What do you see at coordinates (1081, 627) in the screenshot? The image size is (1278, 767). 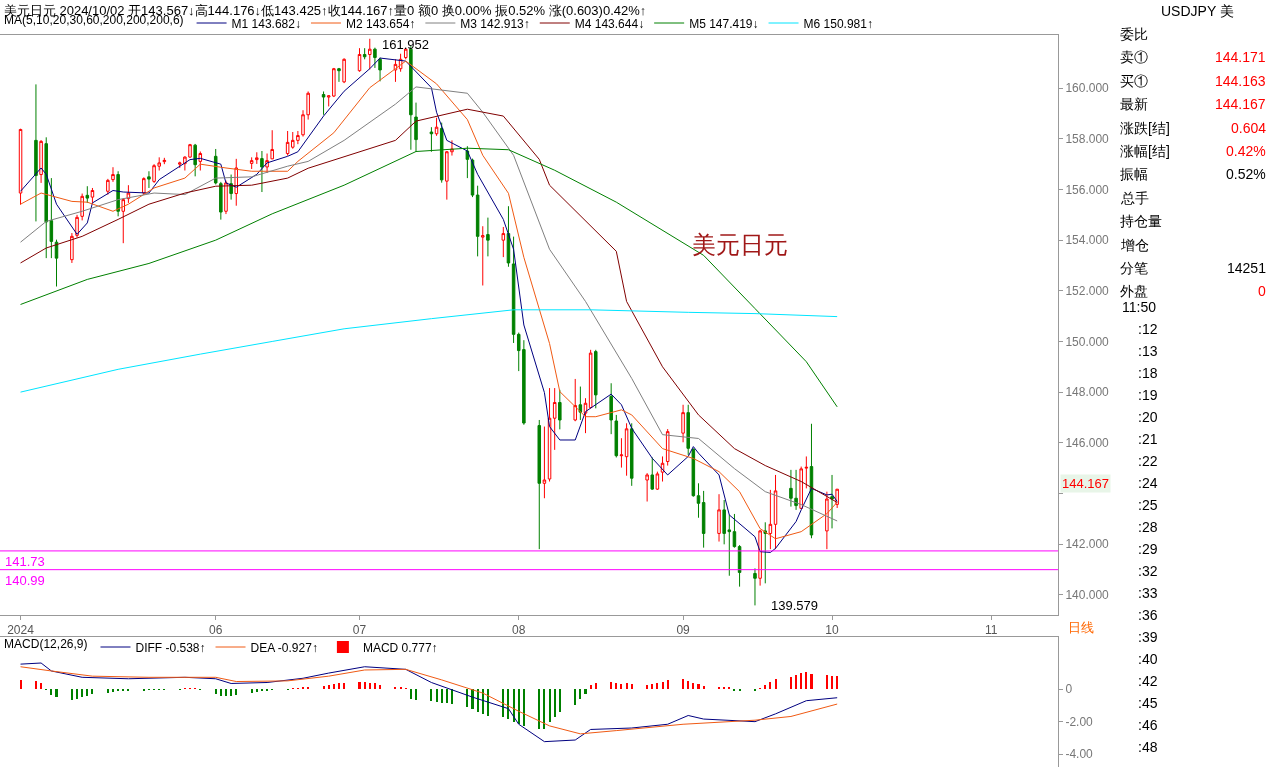 I see `text: 日线` at bounding box center [1081, 627].